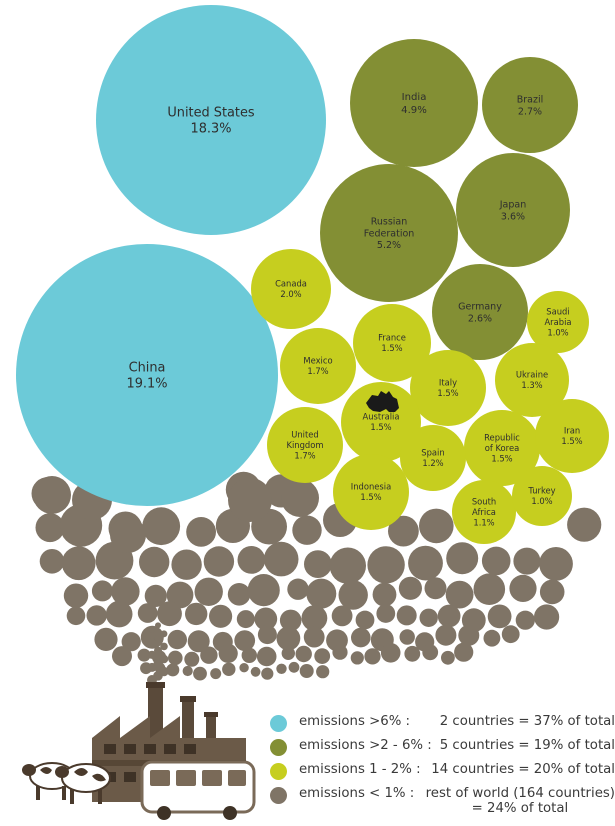  What do you see at coordinates (414, 97) in the screenshot?
I see `bubble-country-label: India` at bounding box center [414, 97].